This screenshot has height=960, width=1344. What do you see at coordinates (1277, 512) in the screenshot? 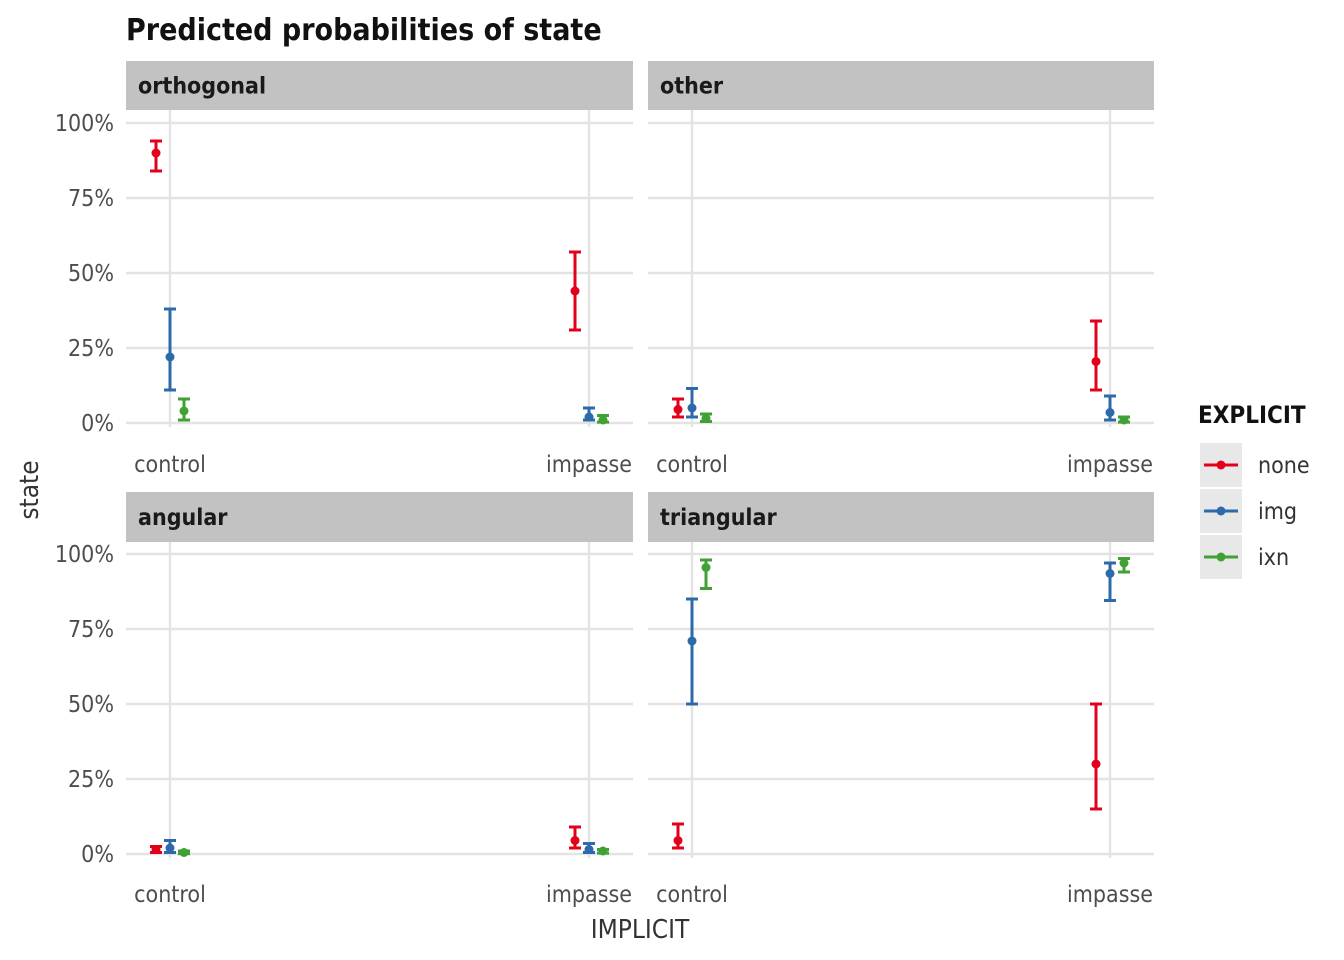
I see `legend-label: img` at bounding box center [1277, 512].